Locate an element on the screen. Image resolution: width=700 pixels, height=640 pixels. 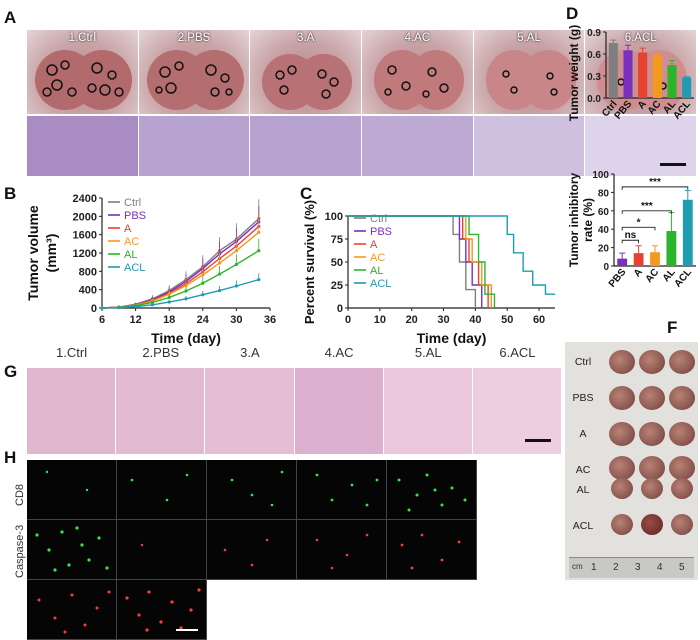
panel-label-b: B is located at coordinates (10, 193).